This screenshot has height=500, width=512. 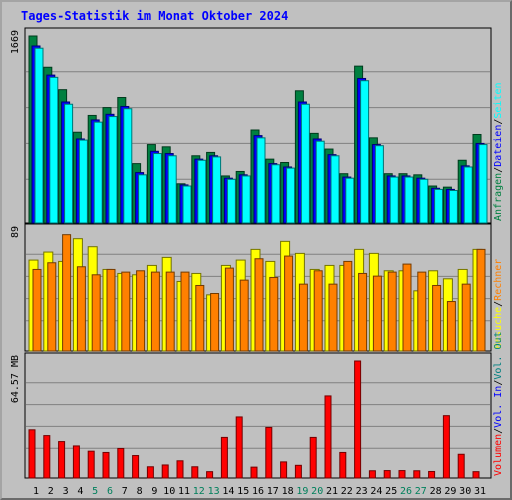 I want to click on day-label-11: 11, so click(x=184, y=491).